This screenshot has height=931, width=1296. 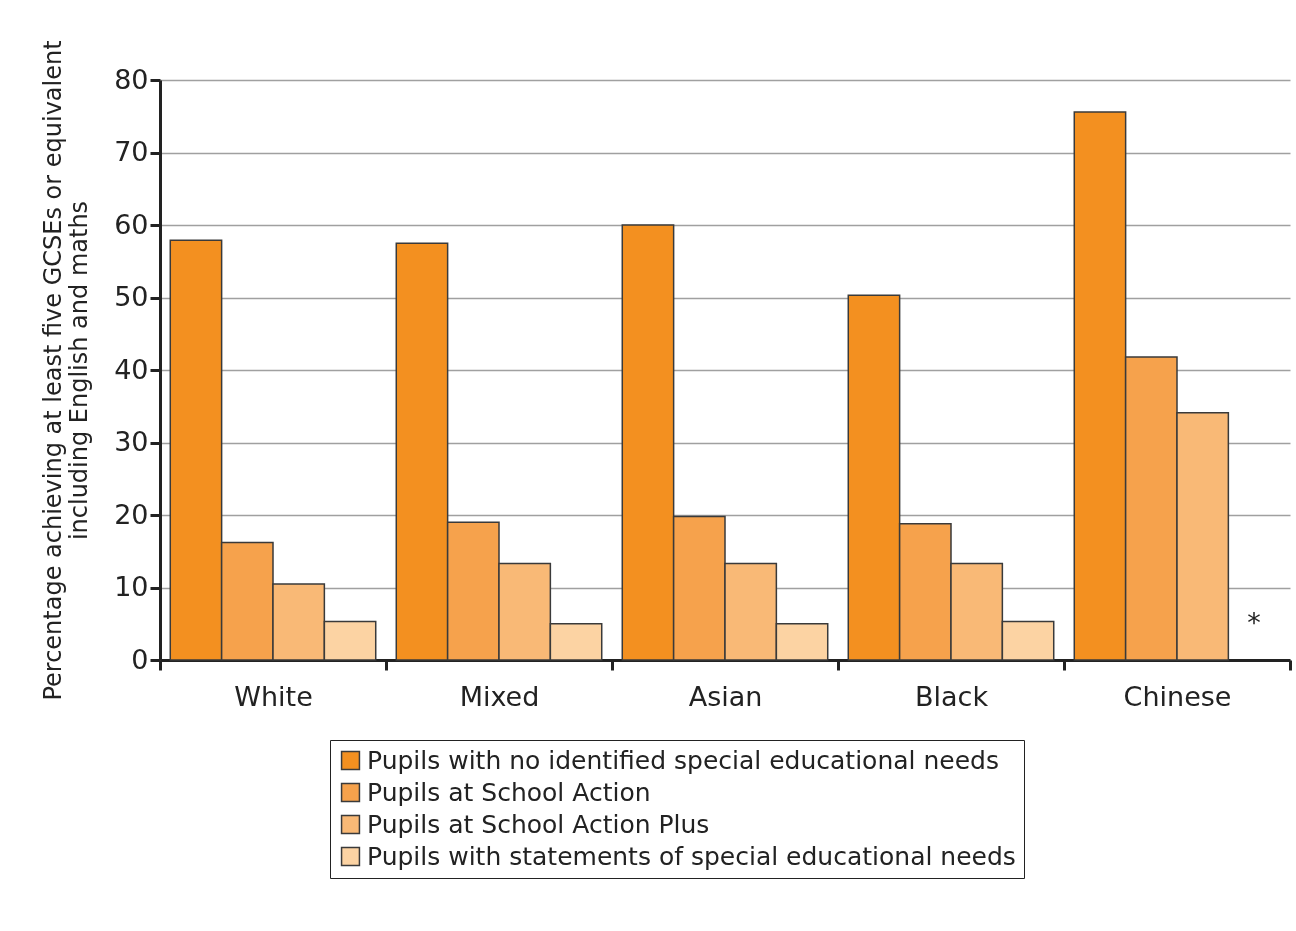 What do you see at coordinates (1254, 622) in the screenshot?
I see `annotation: *` at bounding box center [1254, 622].